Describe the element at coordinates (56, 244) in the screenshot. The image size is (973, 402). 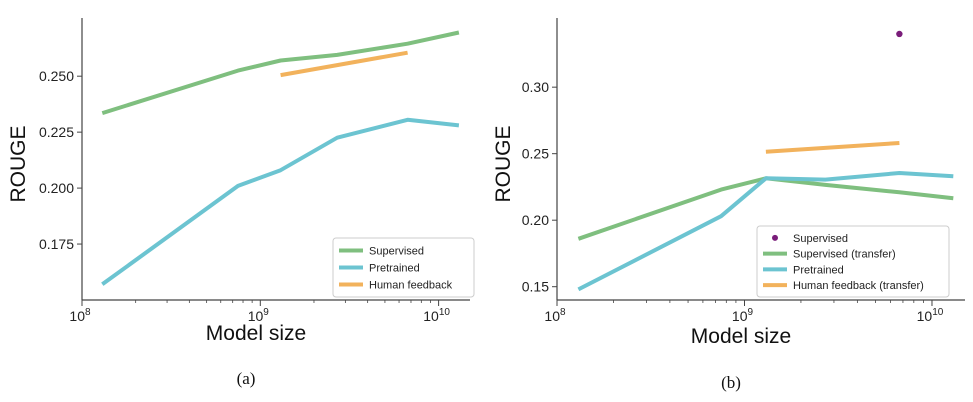
I see `y-tick-label: 0.175` at that location.